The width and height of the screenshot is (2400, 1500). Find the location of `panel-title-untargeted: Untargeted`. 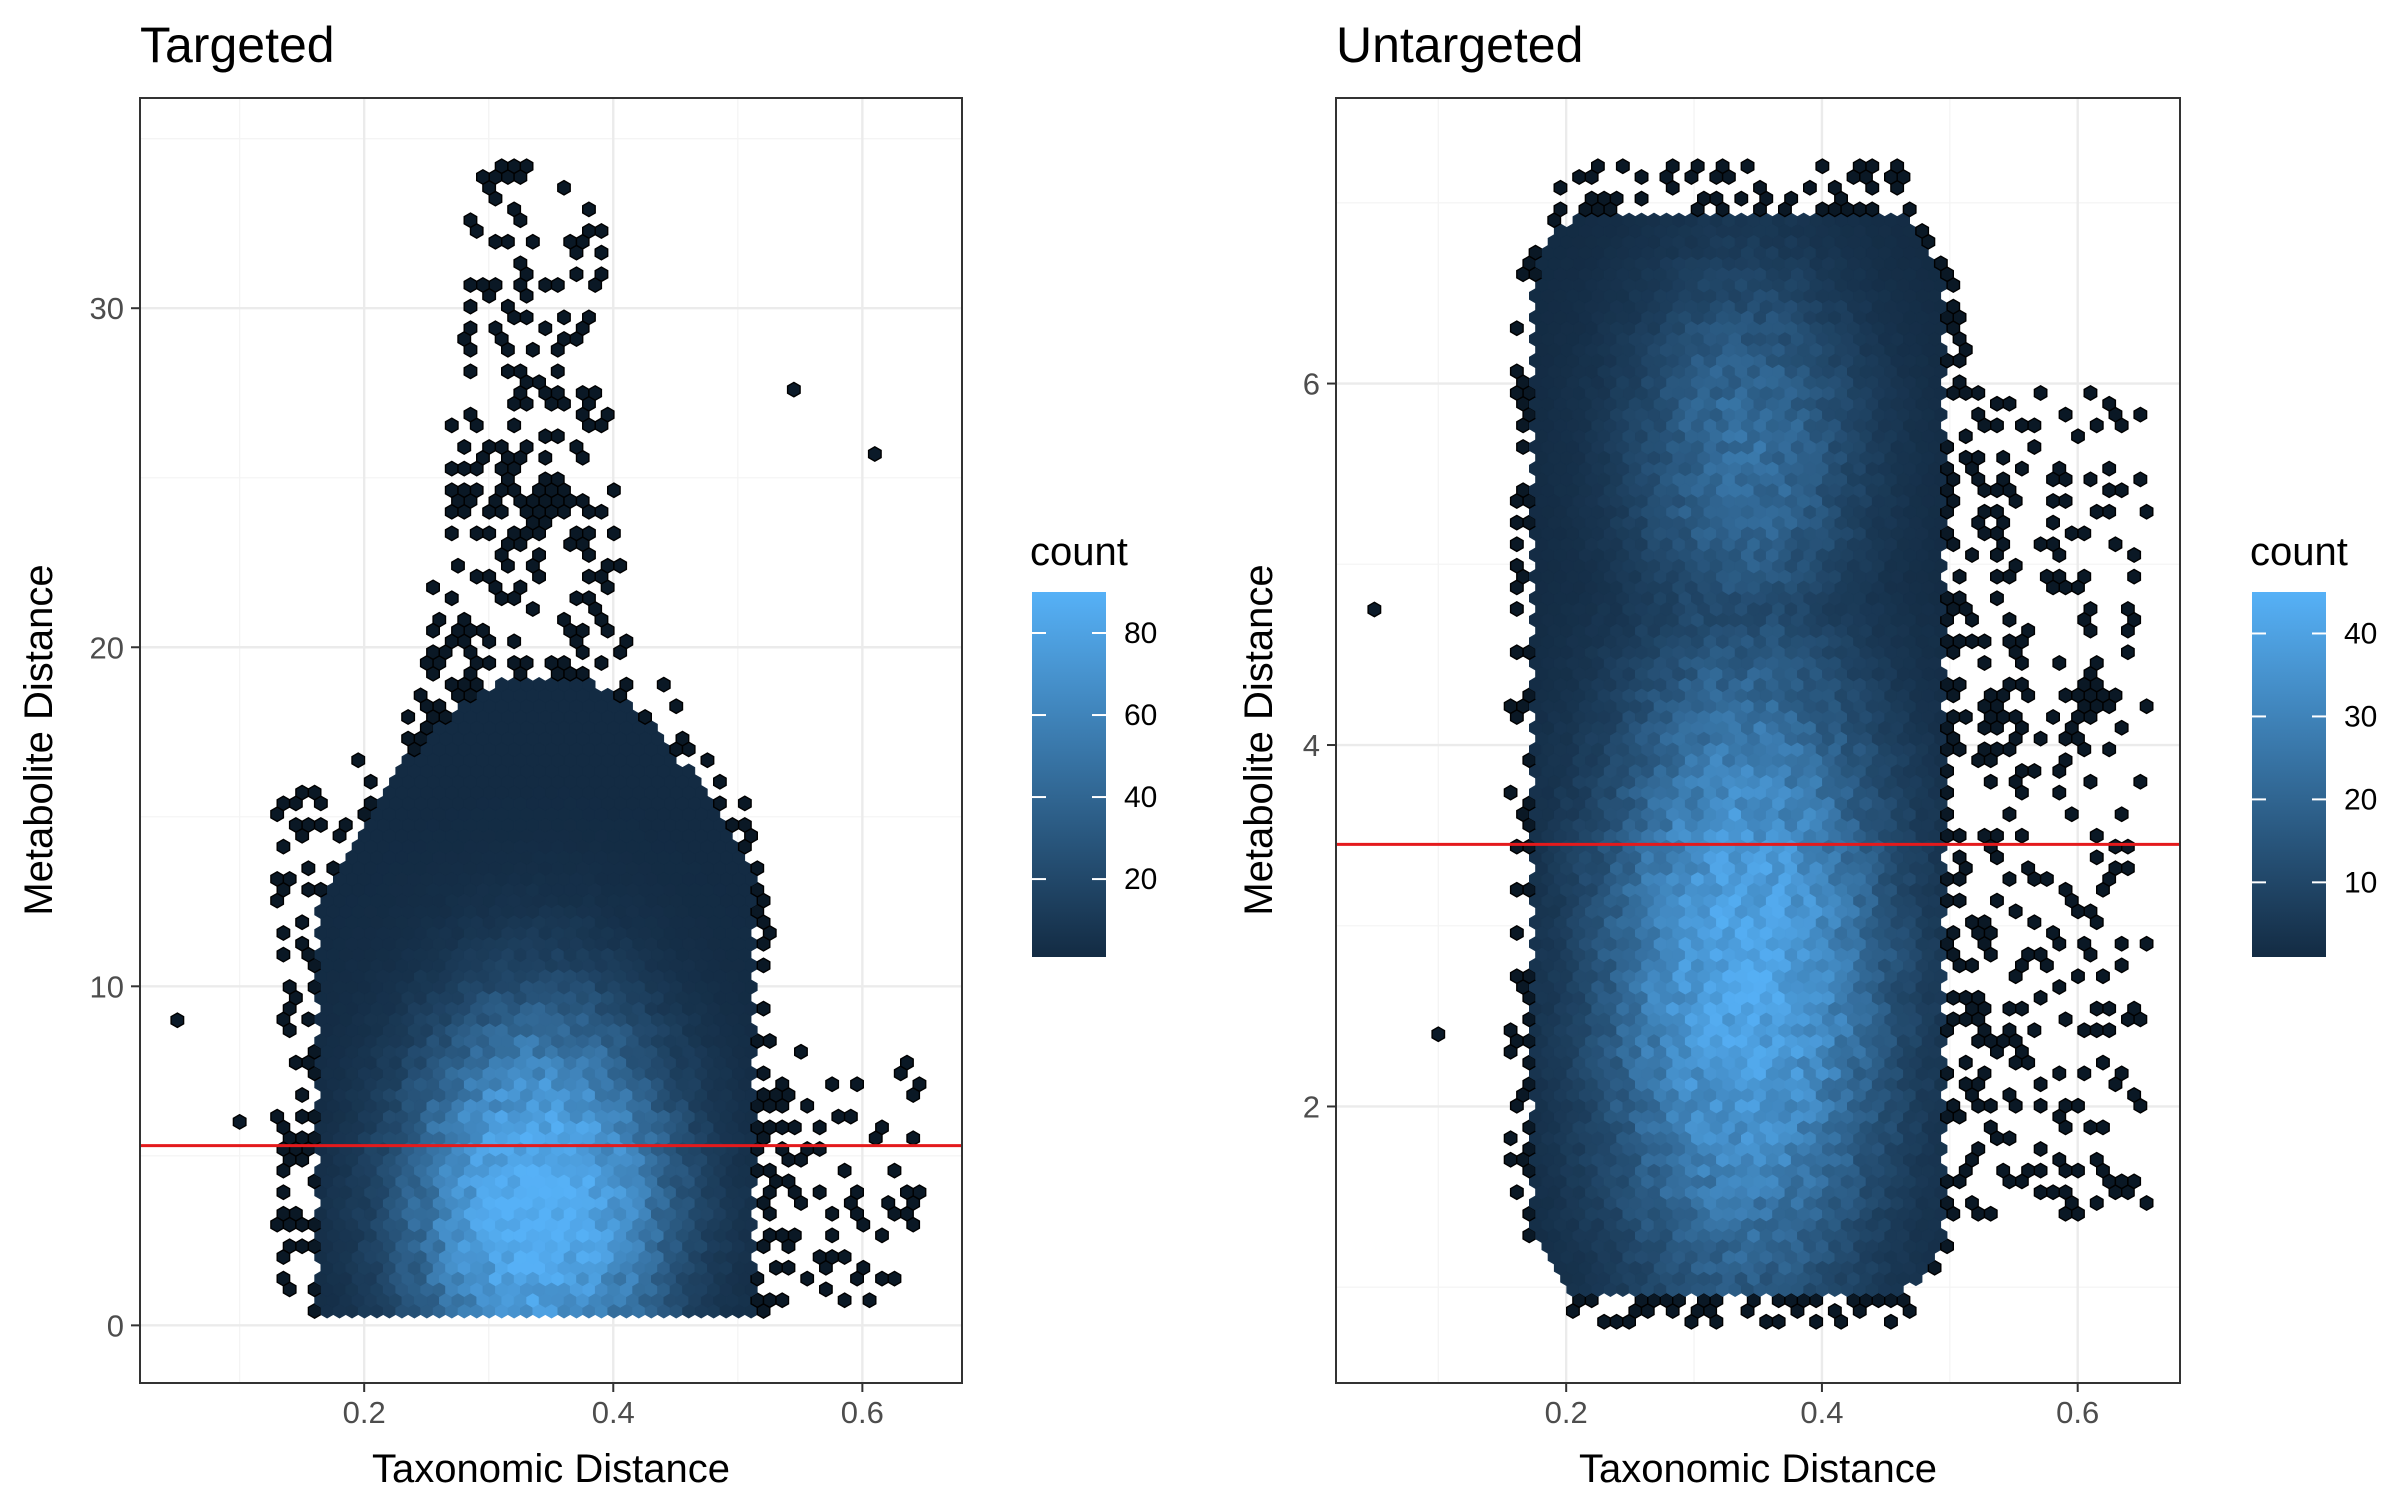

panel-title-untargeted: Untargeted is located at coordinates (1459, 45).